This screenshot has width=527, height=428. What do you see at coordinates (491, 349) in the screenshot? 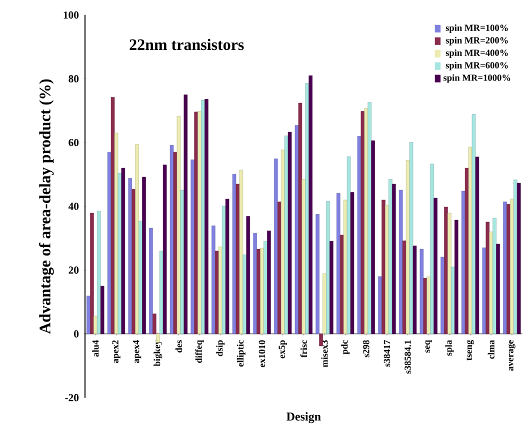
I see `x-tick-label: clma` at bounding box center [491, 349].